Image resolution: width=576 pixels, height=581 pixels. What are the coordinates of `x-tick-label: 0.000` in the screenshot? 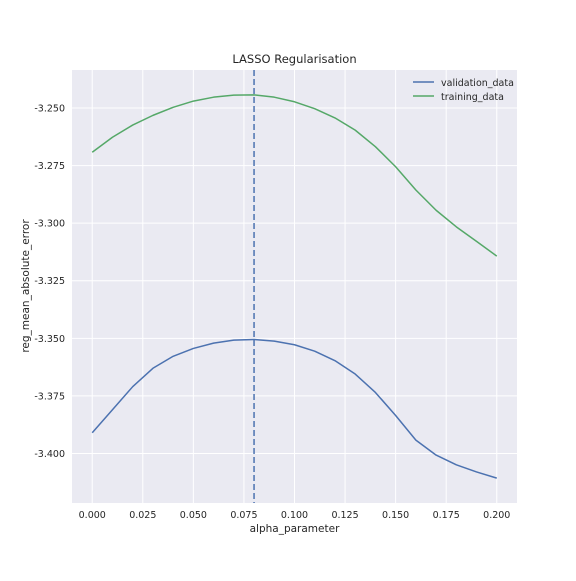 It's located at (92, 515).